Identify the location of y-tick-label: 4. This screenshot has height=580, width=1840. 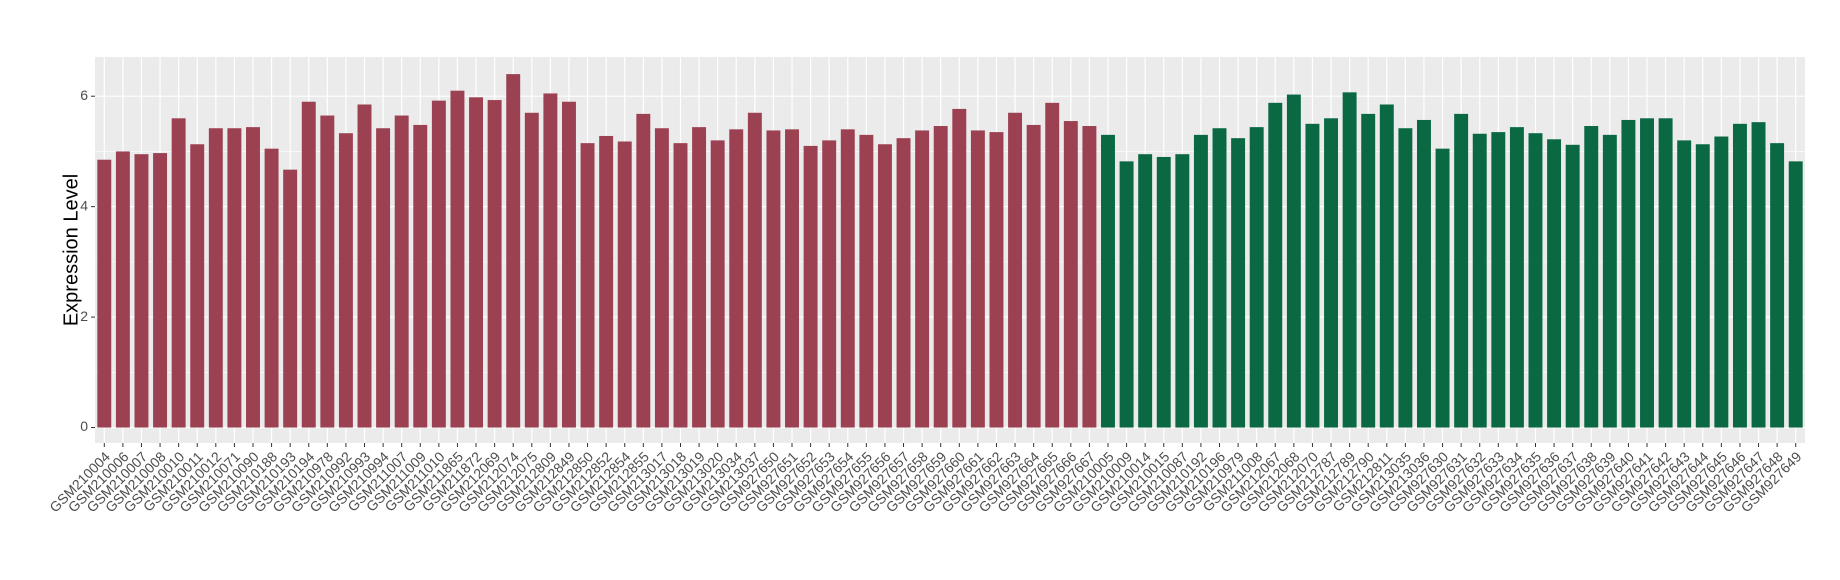
(84, 205).